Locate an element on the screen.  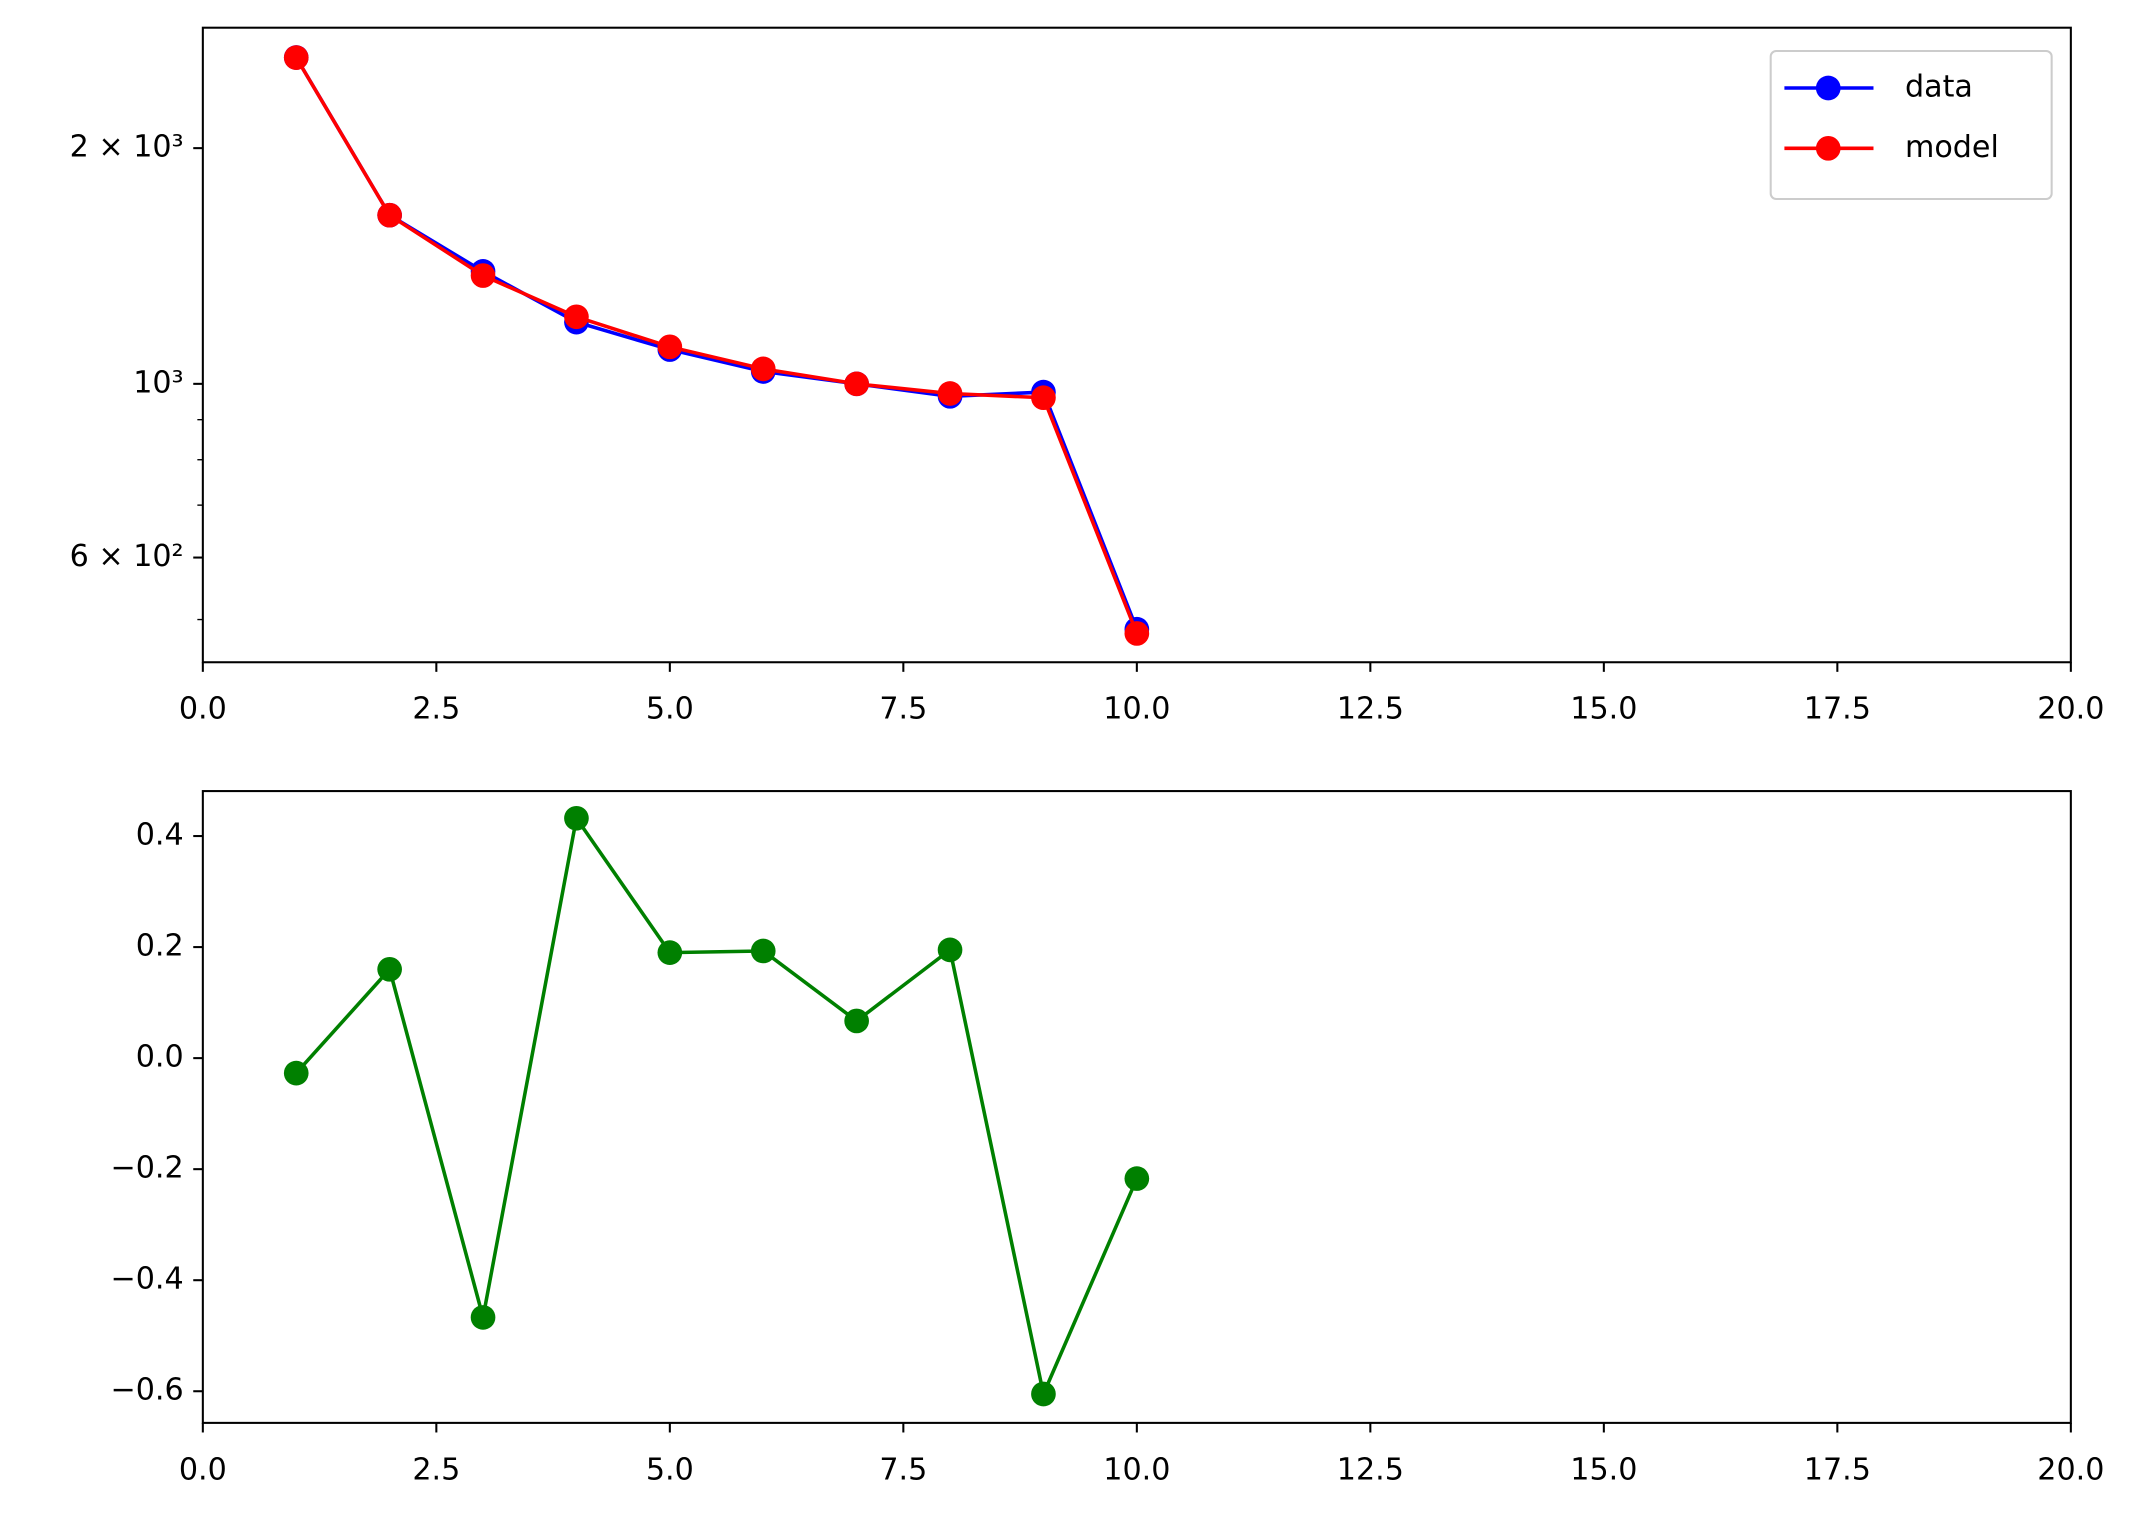
legend-label: data is located at coordinates (1939, 87).